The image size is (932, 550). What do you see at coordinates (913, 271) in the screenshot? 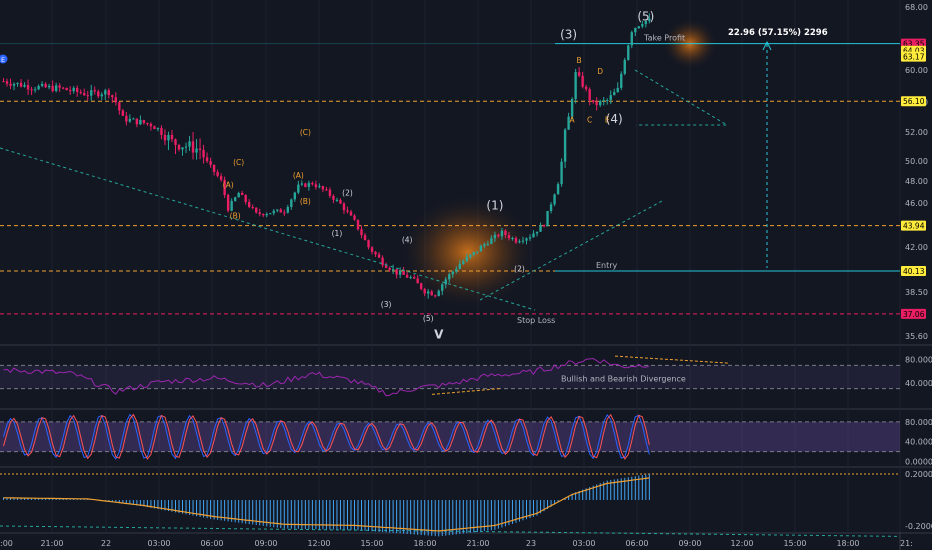
I see `price-tag: 40.13` at bounding box center [913, 271].